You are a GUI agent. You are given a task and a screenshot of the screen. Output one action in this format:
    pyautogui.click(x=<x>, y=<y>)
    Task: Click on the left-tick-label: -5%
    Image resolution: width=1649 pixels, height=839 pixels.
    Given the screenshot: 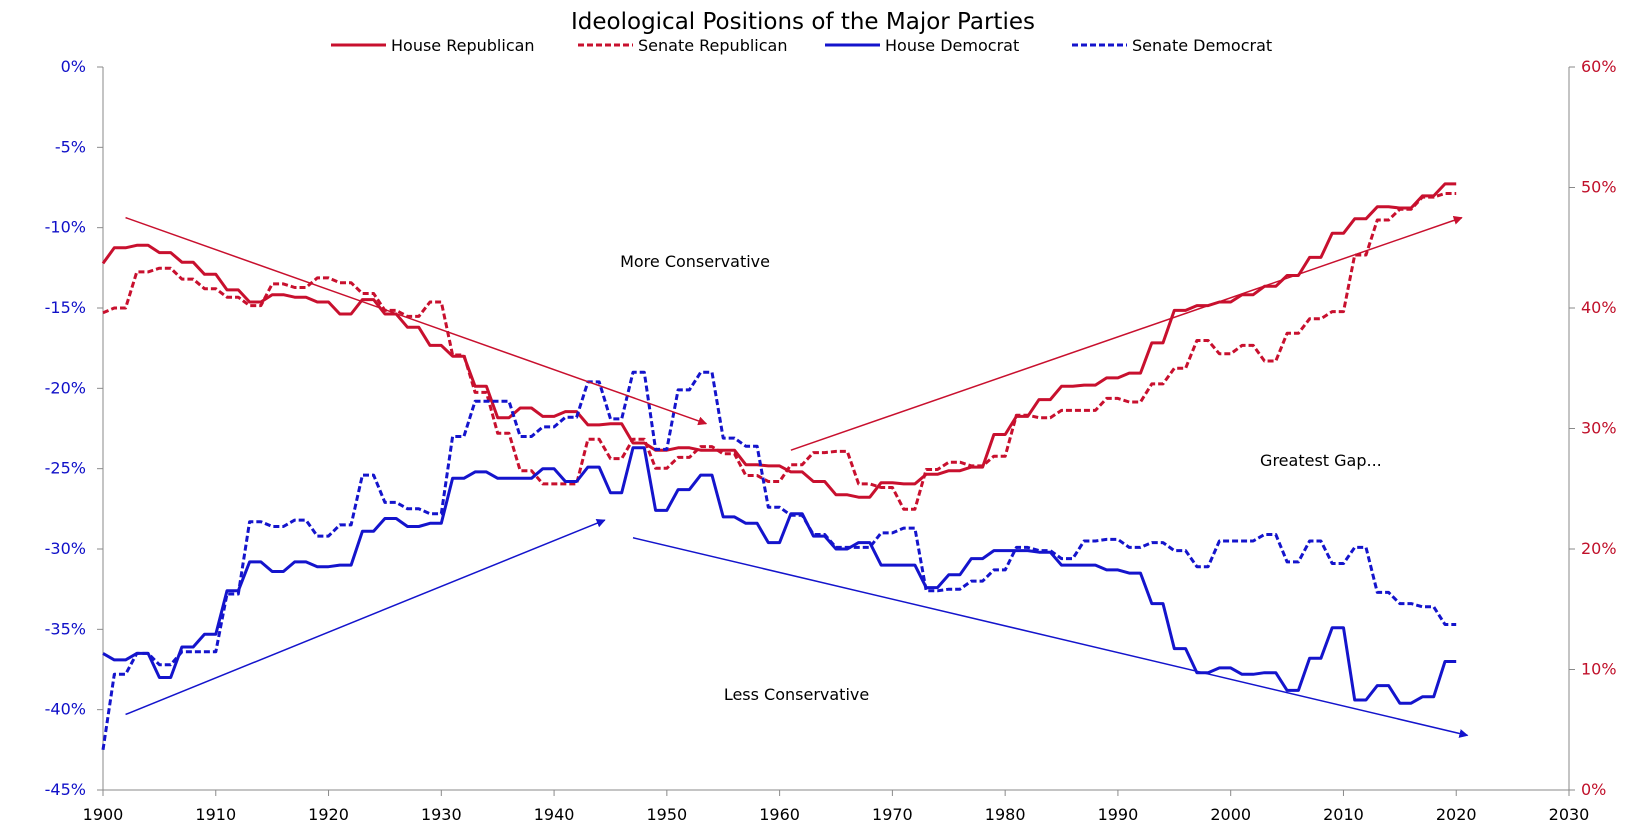 What is the action you would take?
    pyautogui.click(x=70, y=146)
    